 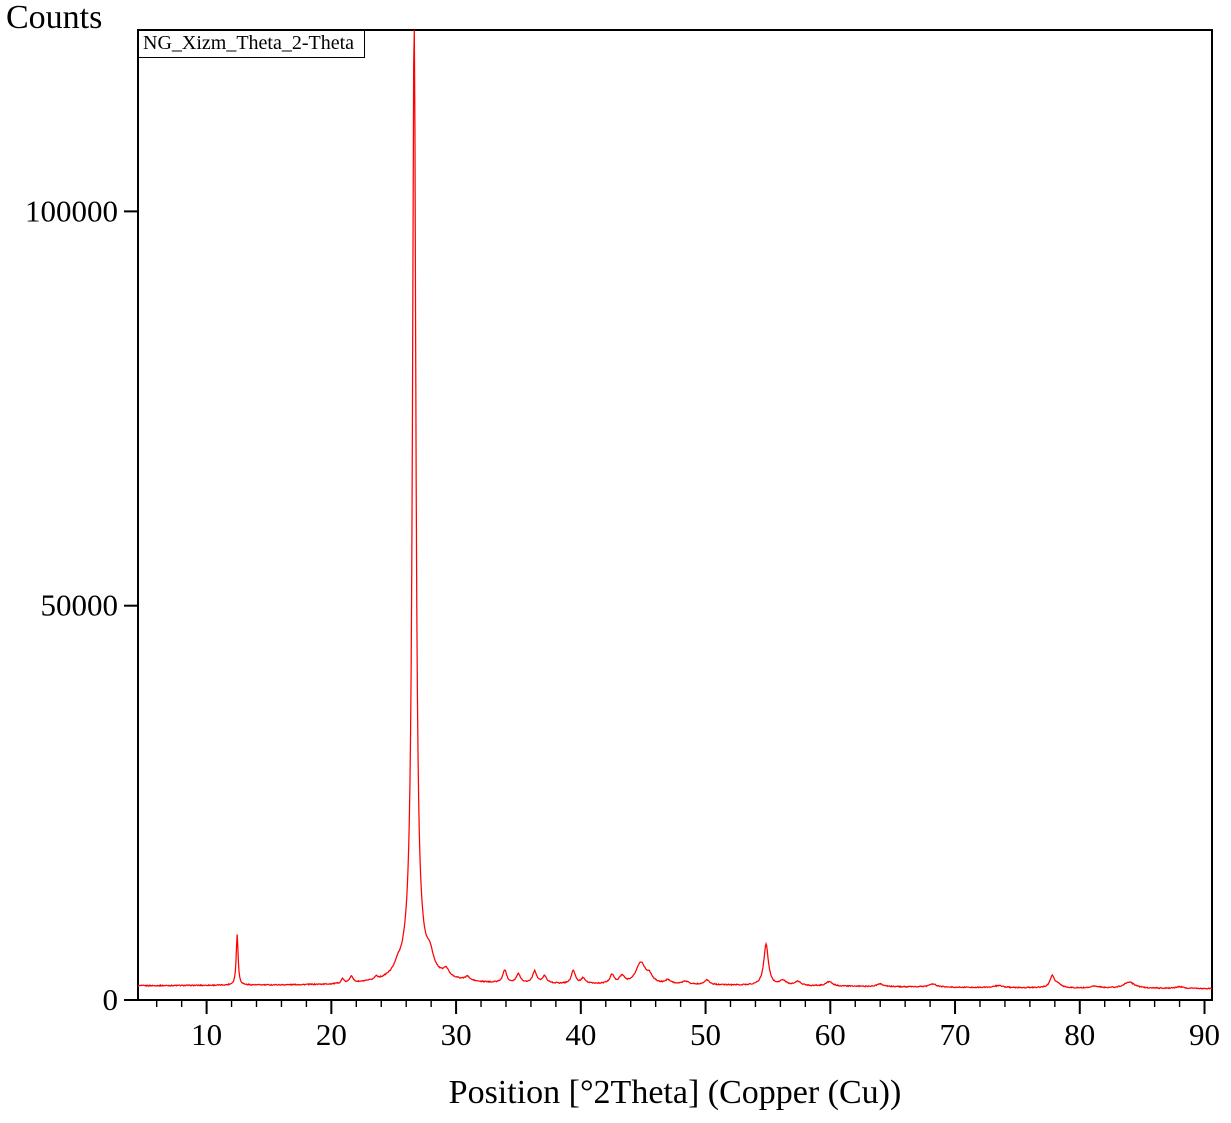 I want to click on x-tick-label: 10, so click(x=206, y=1034).